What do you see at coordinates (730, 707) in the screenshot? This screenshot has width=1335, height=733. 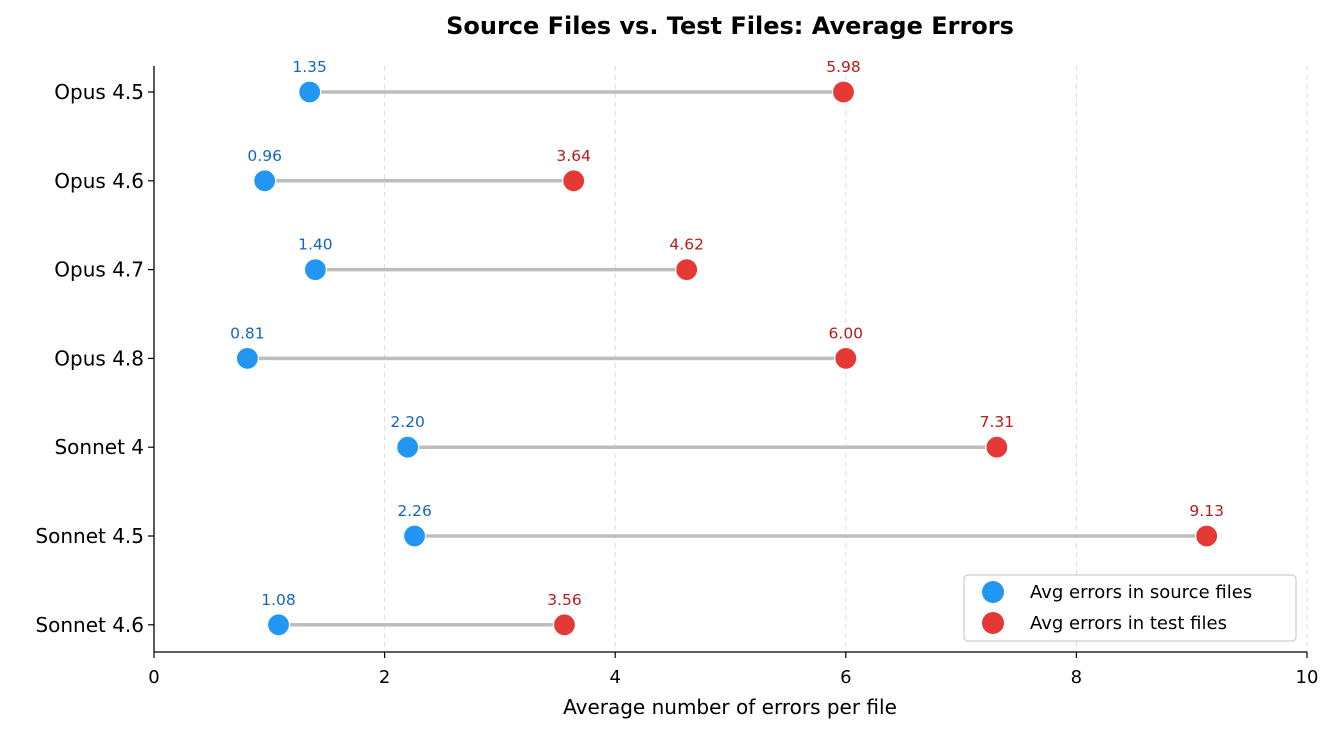 I see `x-axis-label: Average number of errors per file` at bounding box center [730, 707].